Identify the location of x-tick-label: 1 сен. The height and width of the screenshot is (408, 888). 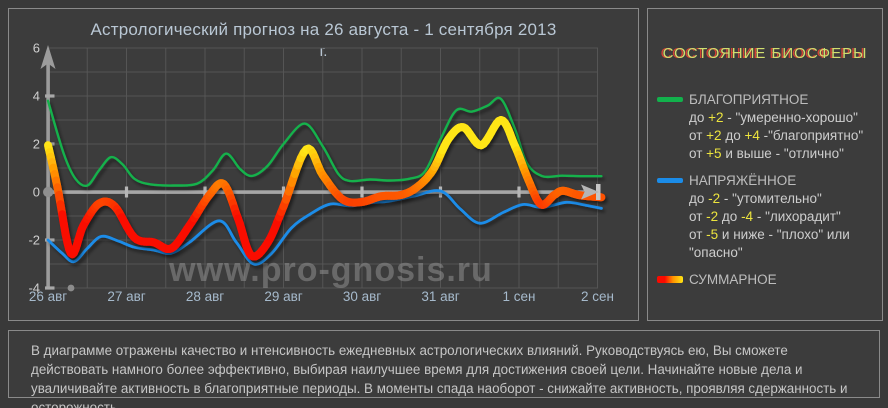
(519, 296).